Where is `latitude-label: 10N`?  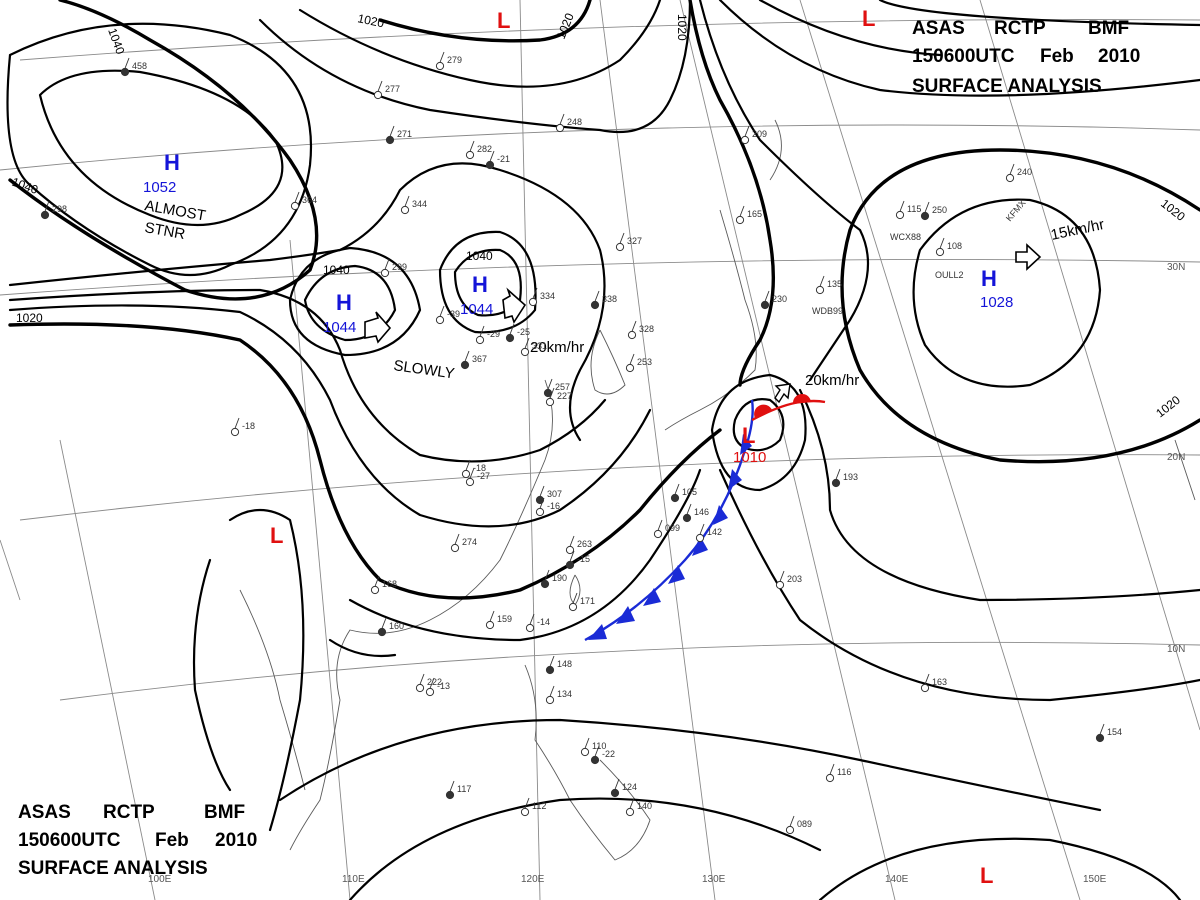 latitude-label: 10N is located at coordinates (1176, 649).